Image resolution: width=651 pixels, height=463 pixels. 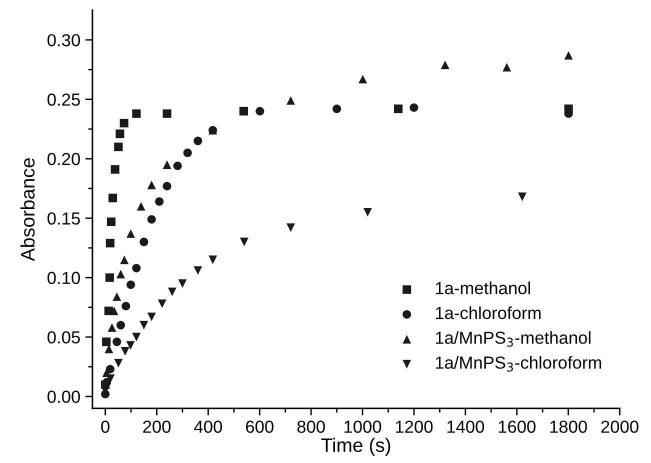 I want to click on y-tick-label: 0.05, so click(x=64, y=337).